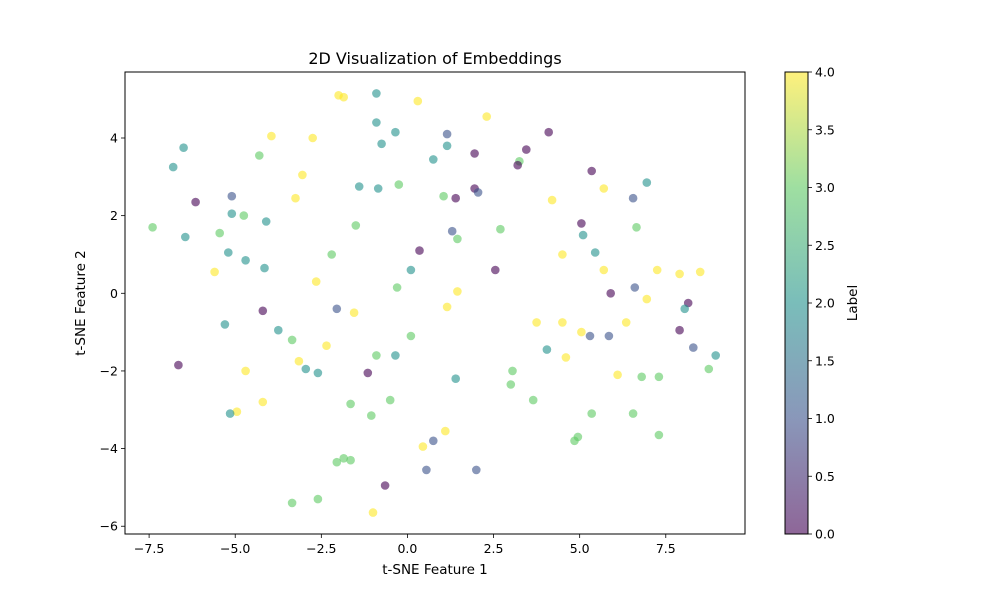 The width and height of the screenshot is (1000, 605). What do you see at coordinates (109, 370) in the screenshot?
I see `y-tick-label: −2` at bounding box center [109, 370].